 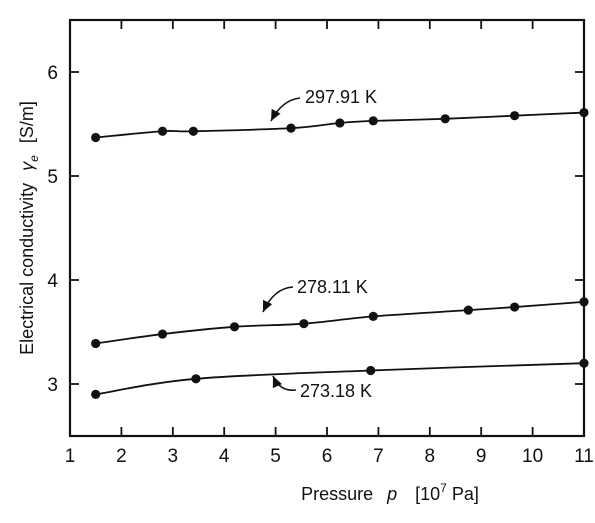 I want to click on x-tick-label: 6, so click(x=327, y=456).